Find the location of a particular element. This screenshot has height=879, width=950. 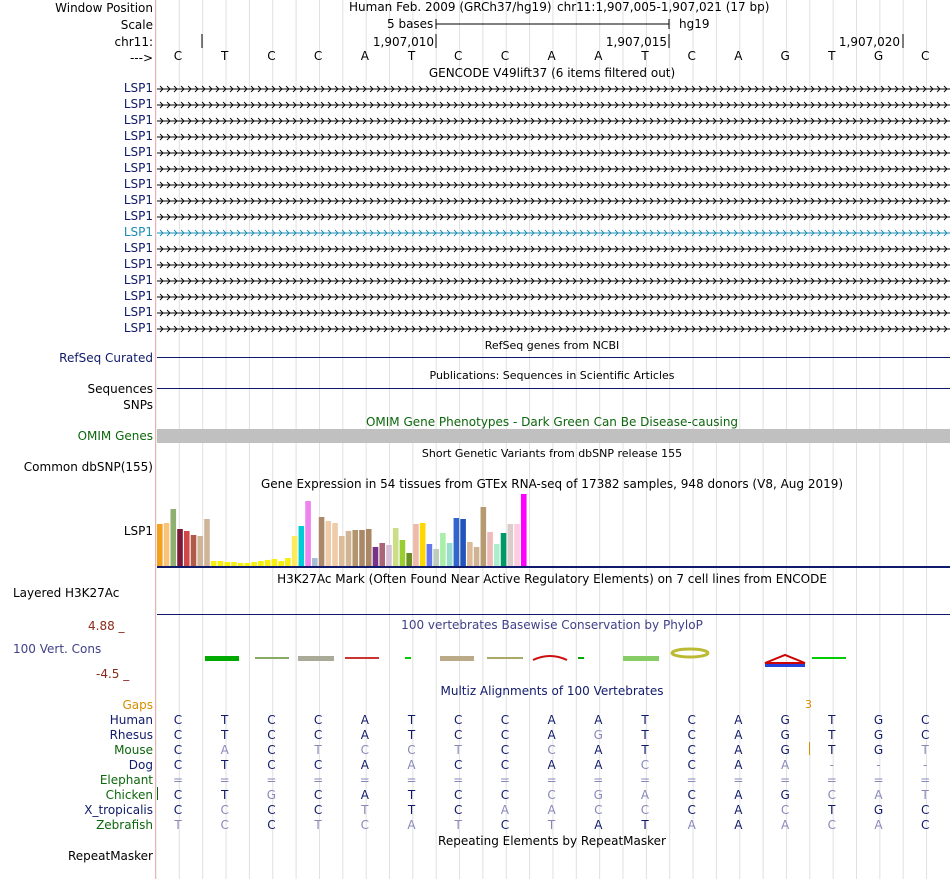

species-label: Dog is located at coordinates (140, 765).